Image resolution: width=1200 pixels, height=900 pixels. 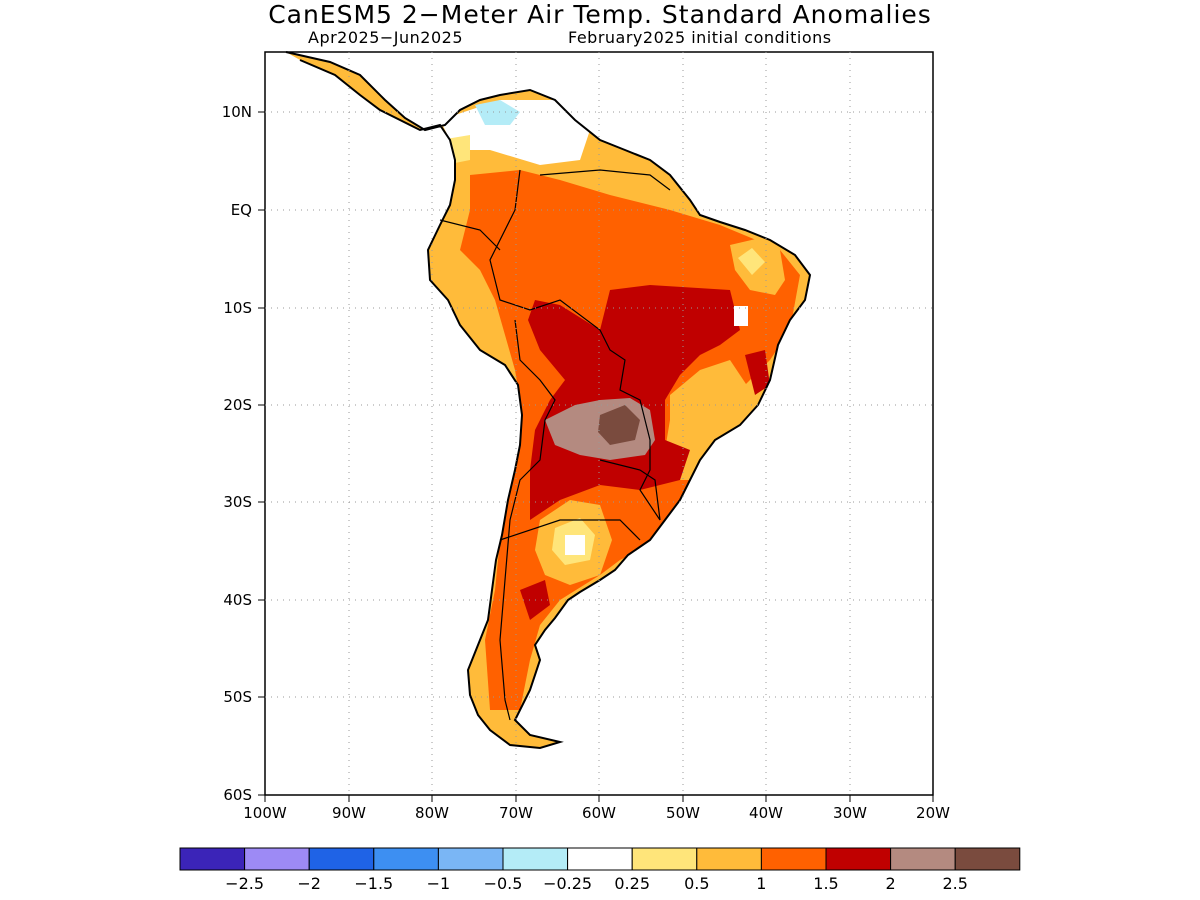 I want to click on lon-label: 50W, so click(x=683, y=813).